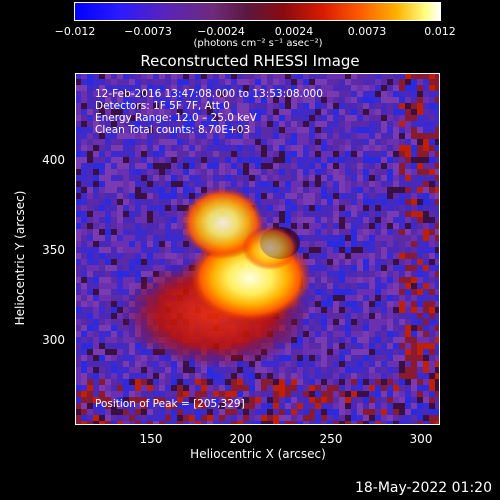 This screenshot has width=500, height=500. What do you see at coordinates (216, 277) in the screenshot?
I see `emission-sources` at bounding box center [216, 277].